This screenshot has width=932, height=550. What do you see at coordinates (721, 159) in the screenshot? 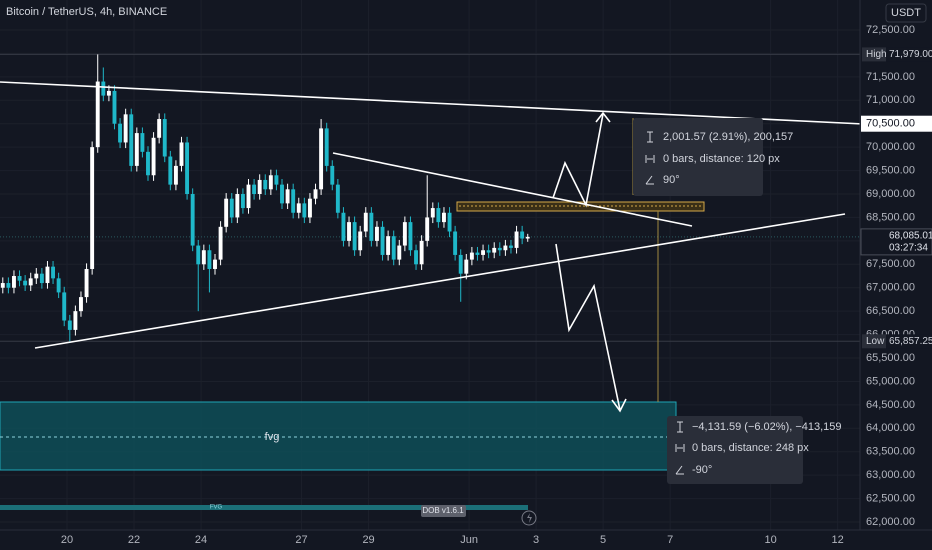
I see `measurement-text: 0 bars, distance: 120 px` at bounding box center [721, 159].